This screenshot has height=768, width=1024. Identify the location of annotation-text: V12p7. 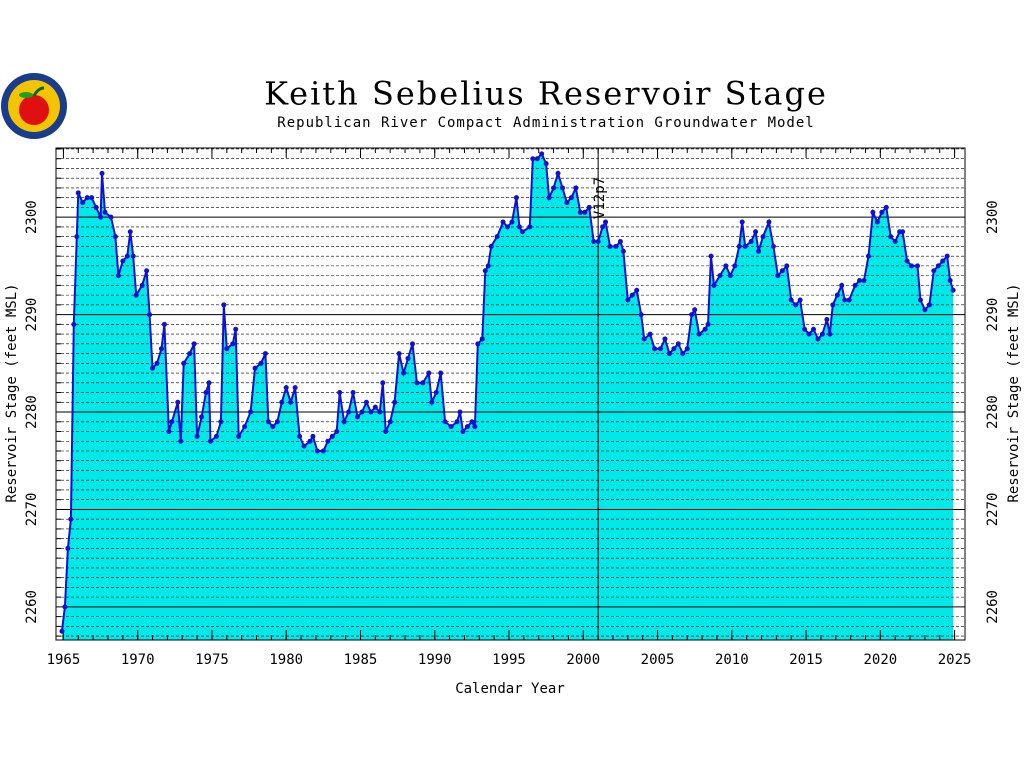
(600, 198).